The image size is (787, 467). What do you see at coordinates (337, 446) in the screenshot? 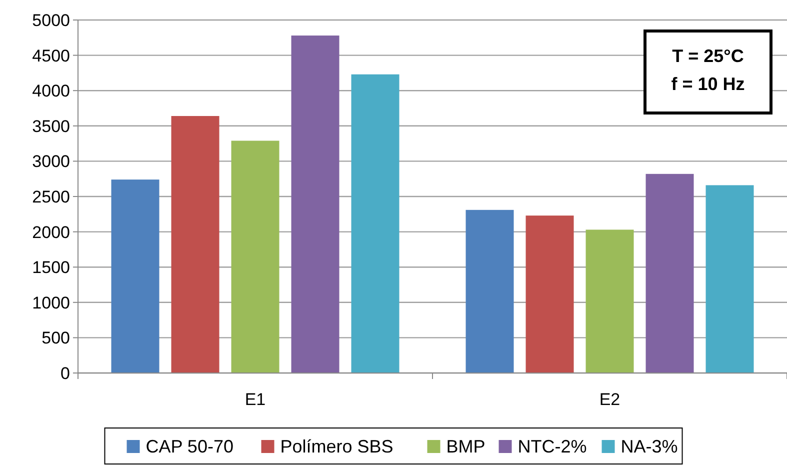
I see `legend-label: Polímero SBS` at bounding box center [337, 446].